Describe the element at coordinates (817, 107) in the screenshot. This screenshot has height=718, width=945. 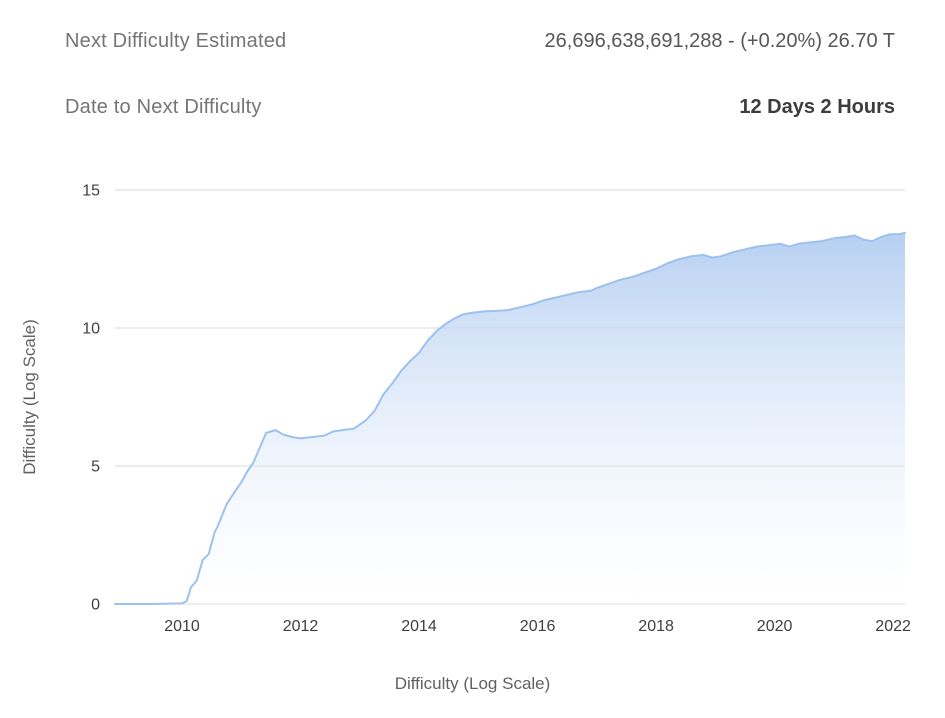
I see `date-to-next-difficulty-value: 12 Days 2 Hours` at that location.